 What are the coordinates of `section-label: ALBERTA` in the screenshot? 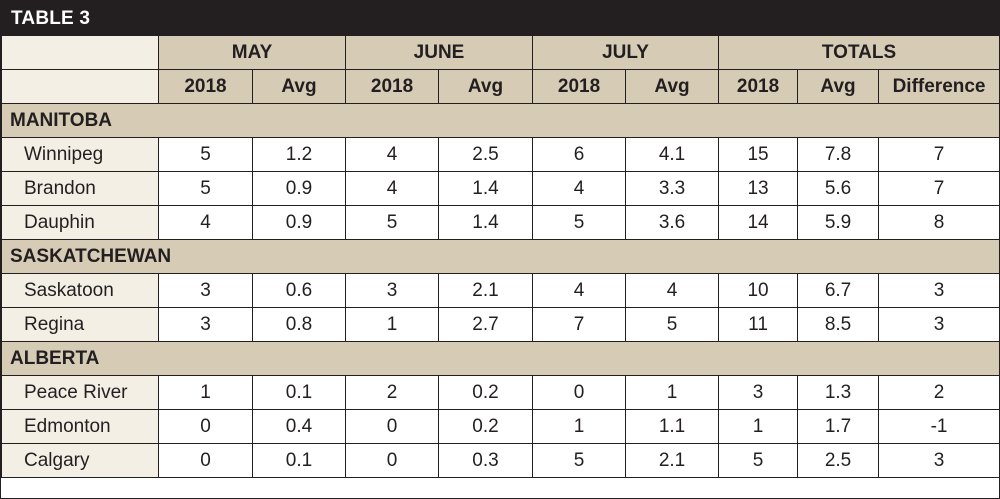 It's located at (500, 358).